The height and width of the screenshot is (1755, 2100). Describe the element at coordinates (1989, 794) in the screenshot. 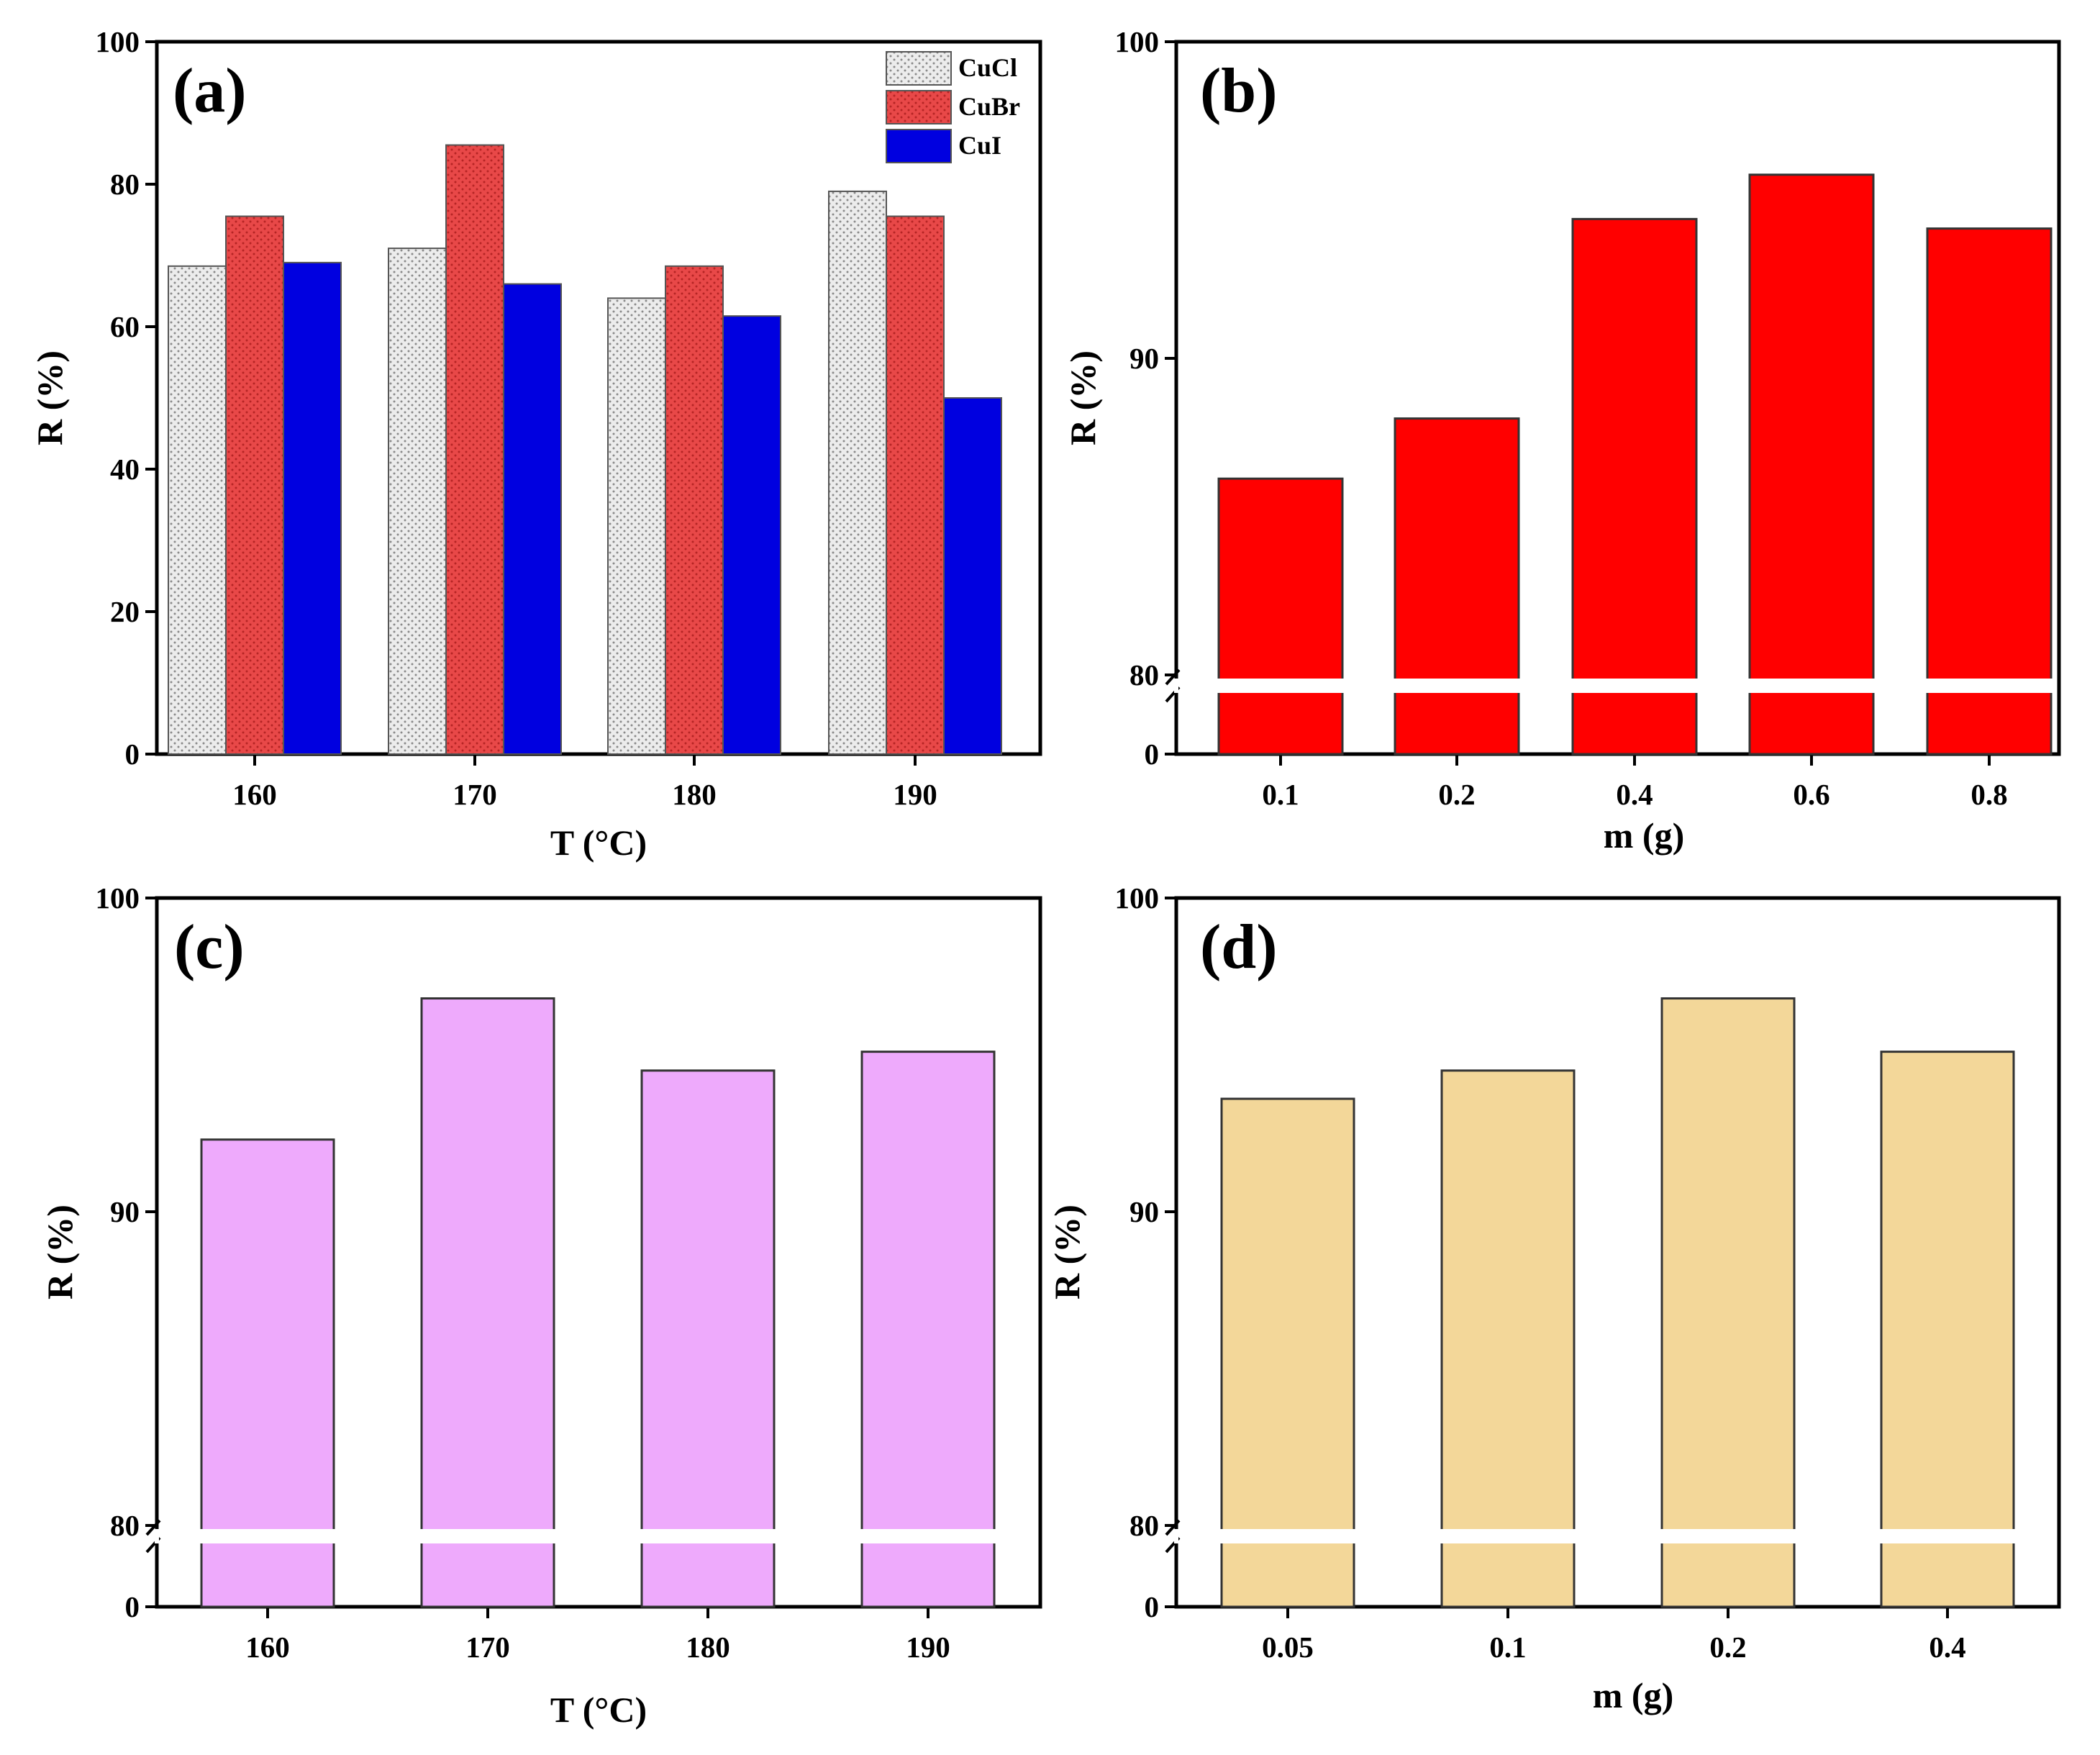

I see `x-tick-label: 0.8` at that location.